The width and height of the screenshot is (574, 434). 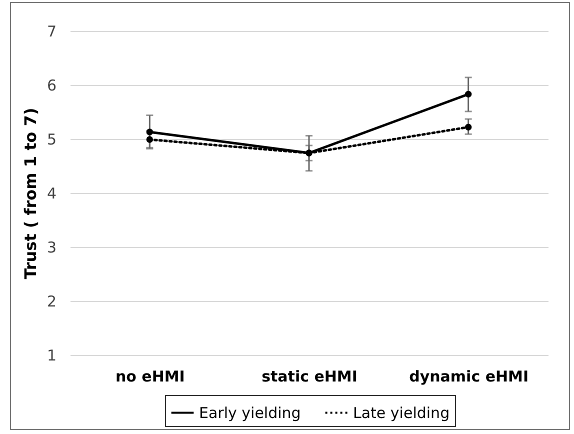 What do you see at coordinates (469, 377) in the screenshot?
I see `x-tick-label: dynamic eHMI` at bounding box center [469, 377].